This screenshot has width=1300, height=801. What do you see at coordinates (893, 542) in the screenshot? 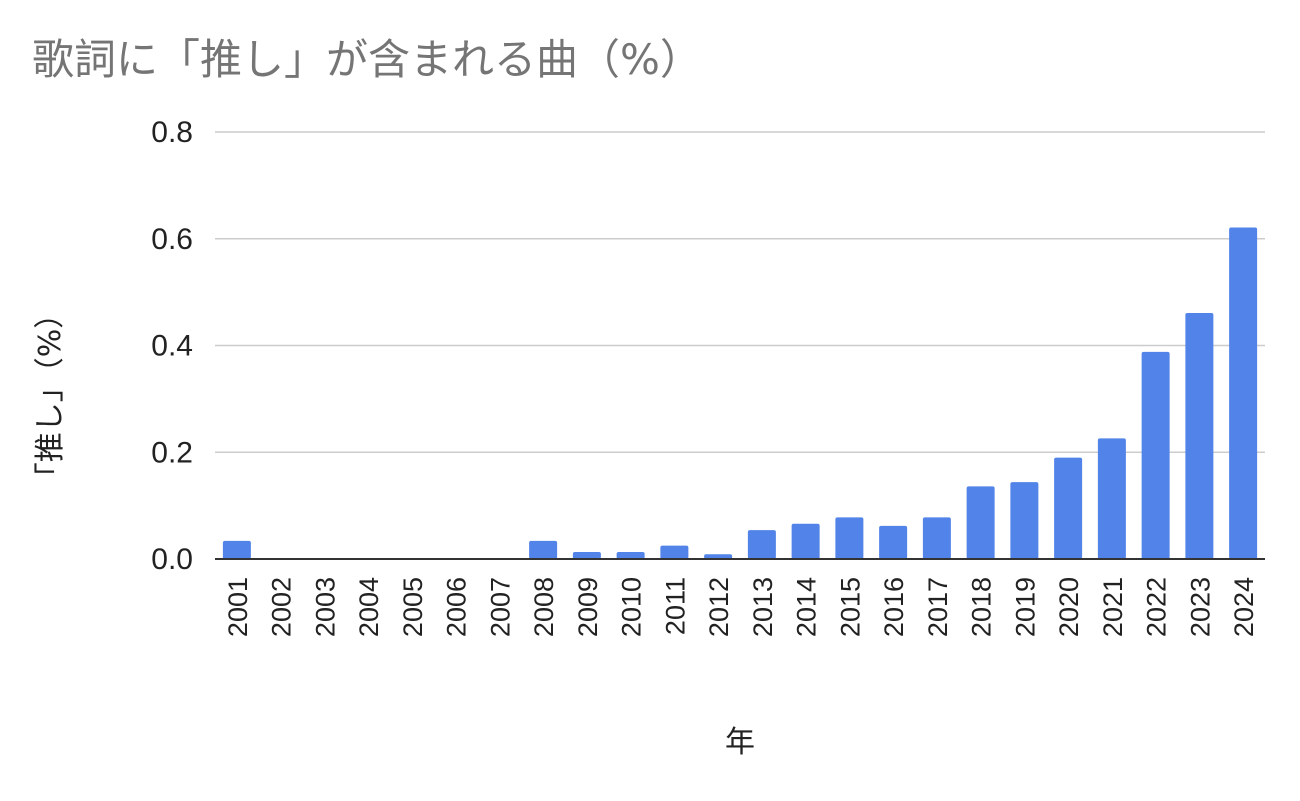
I see `bar-2016` at bounding box center [893, 542].